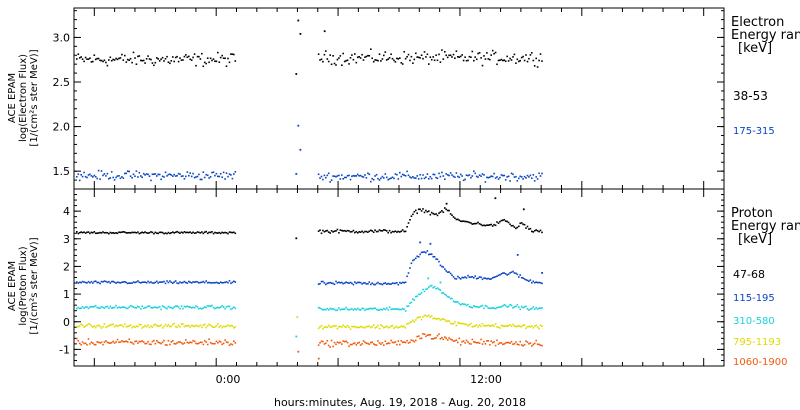  What do you see at coordinates (12, 98) in the screenshot?
I see `electron-ylabel-line1: ACE EPAM` at bounding box center [12, 98].